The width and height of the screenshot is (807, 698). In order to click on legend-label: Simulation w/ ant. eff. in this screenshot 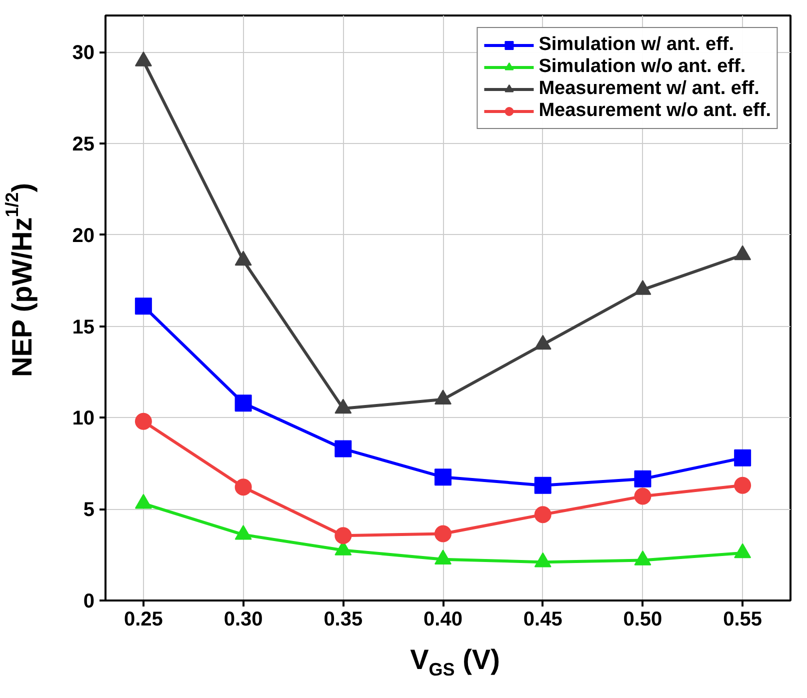, I will do `click(636, 45)`.